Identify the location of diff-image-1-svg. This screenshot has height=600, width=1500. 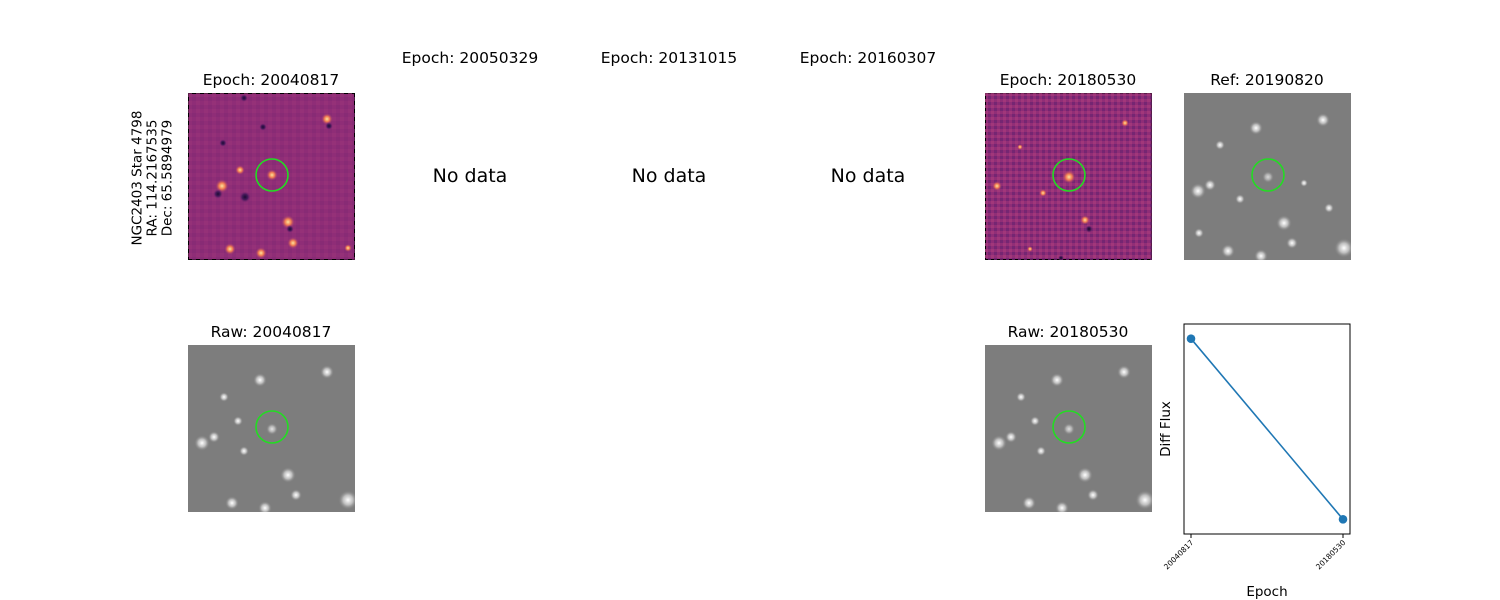
(271, 176).